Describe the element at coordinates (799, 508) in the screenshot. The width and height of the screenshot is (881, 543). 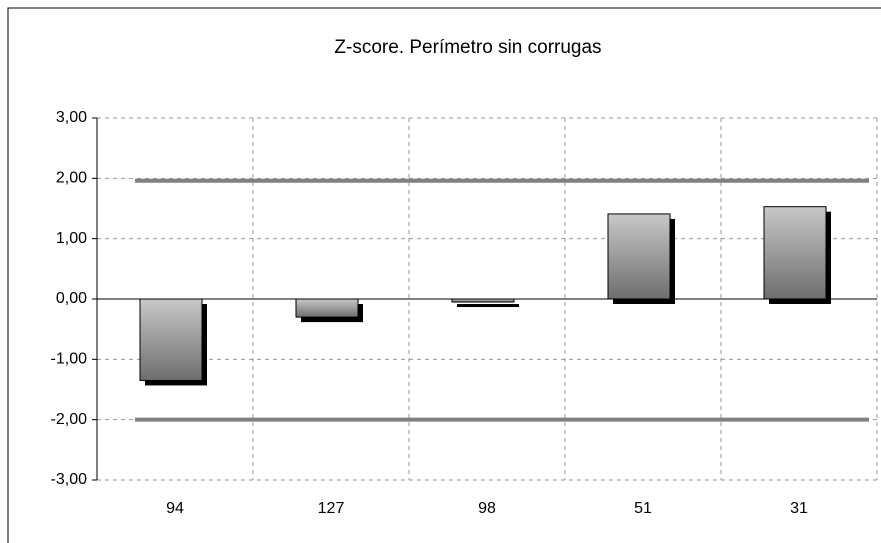
I see `x-tick-label: 31` at that location.